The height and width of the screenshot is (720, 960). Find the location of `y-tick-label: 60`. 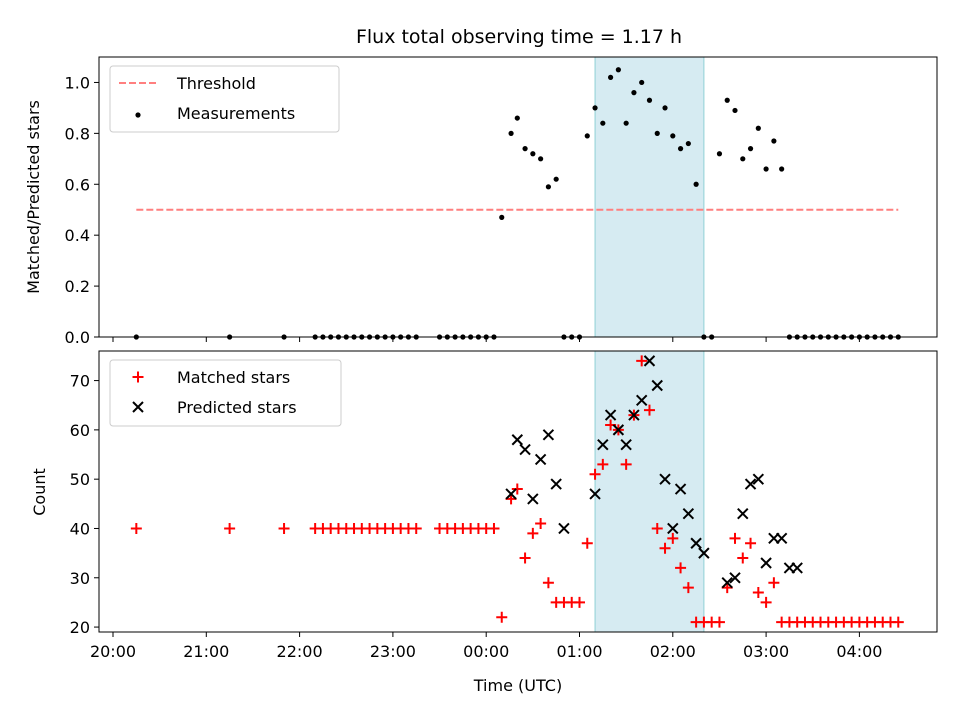

y-tick-label: 60 is located at coordinates (80, 430).